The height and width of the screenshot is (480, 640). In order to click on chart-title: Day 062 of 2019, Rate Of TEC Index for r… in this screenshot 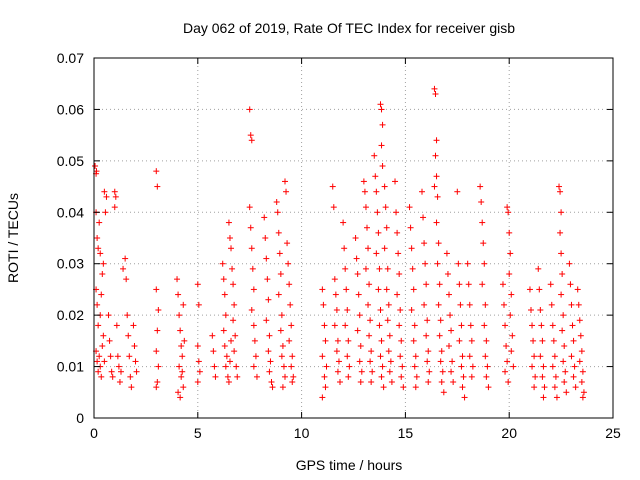, I will do `click(349, 28)`.